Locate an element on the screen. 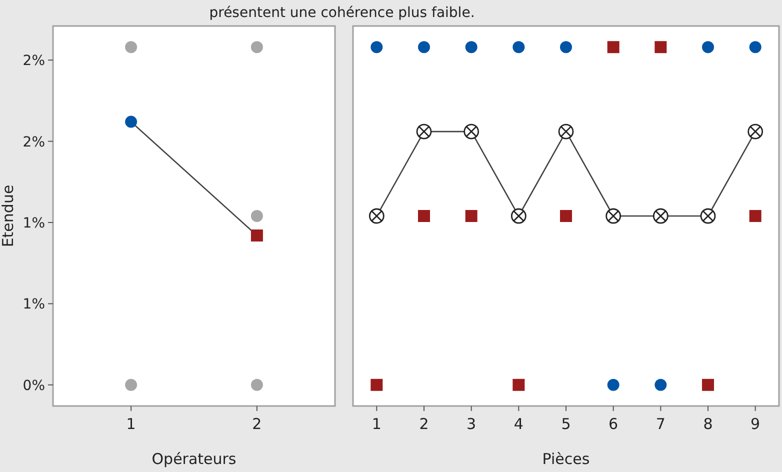  chart-title: présentent une cohérence plus faible. is located at coordinates (342, 13).